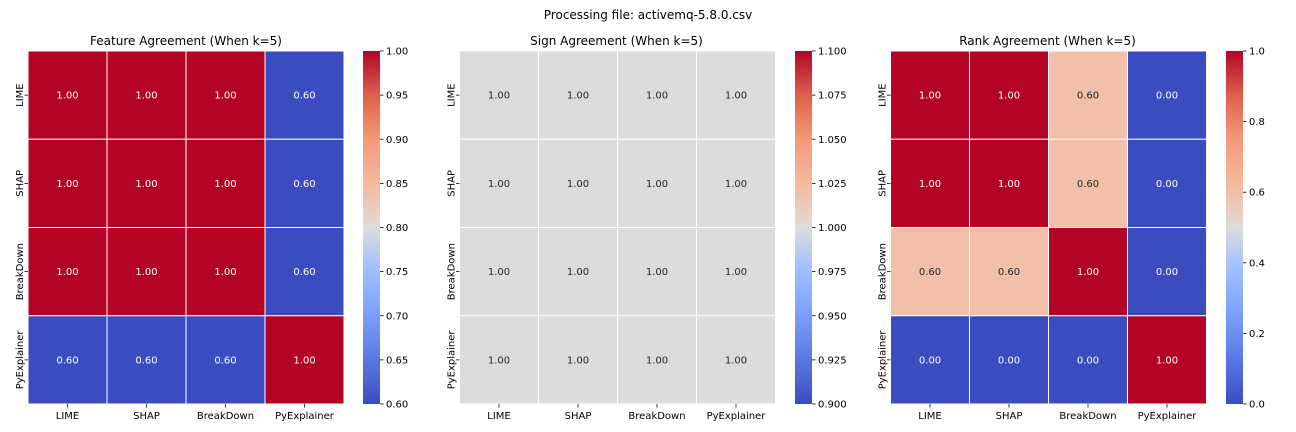  Describe the element at coordinates (397, 316) in the screenshot. I see `colorbar-tick-label: 0.70` at that location.